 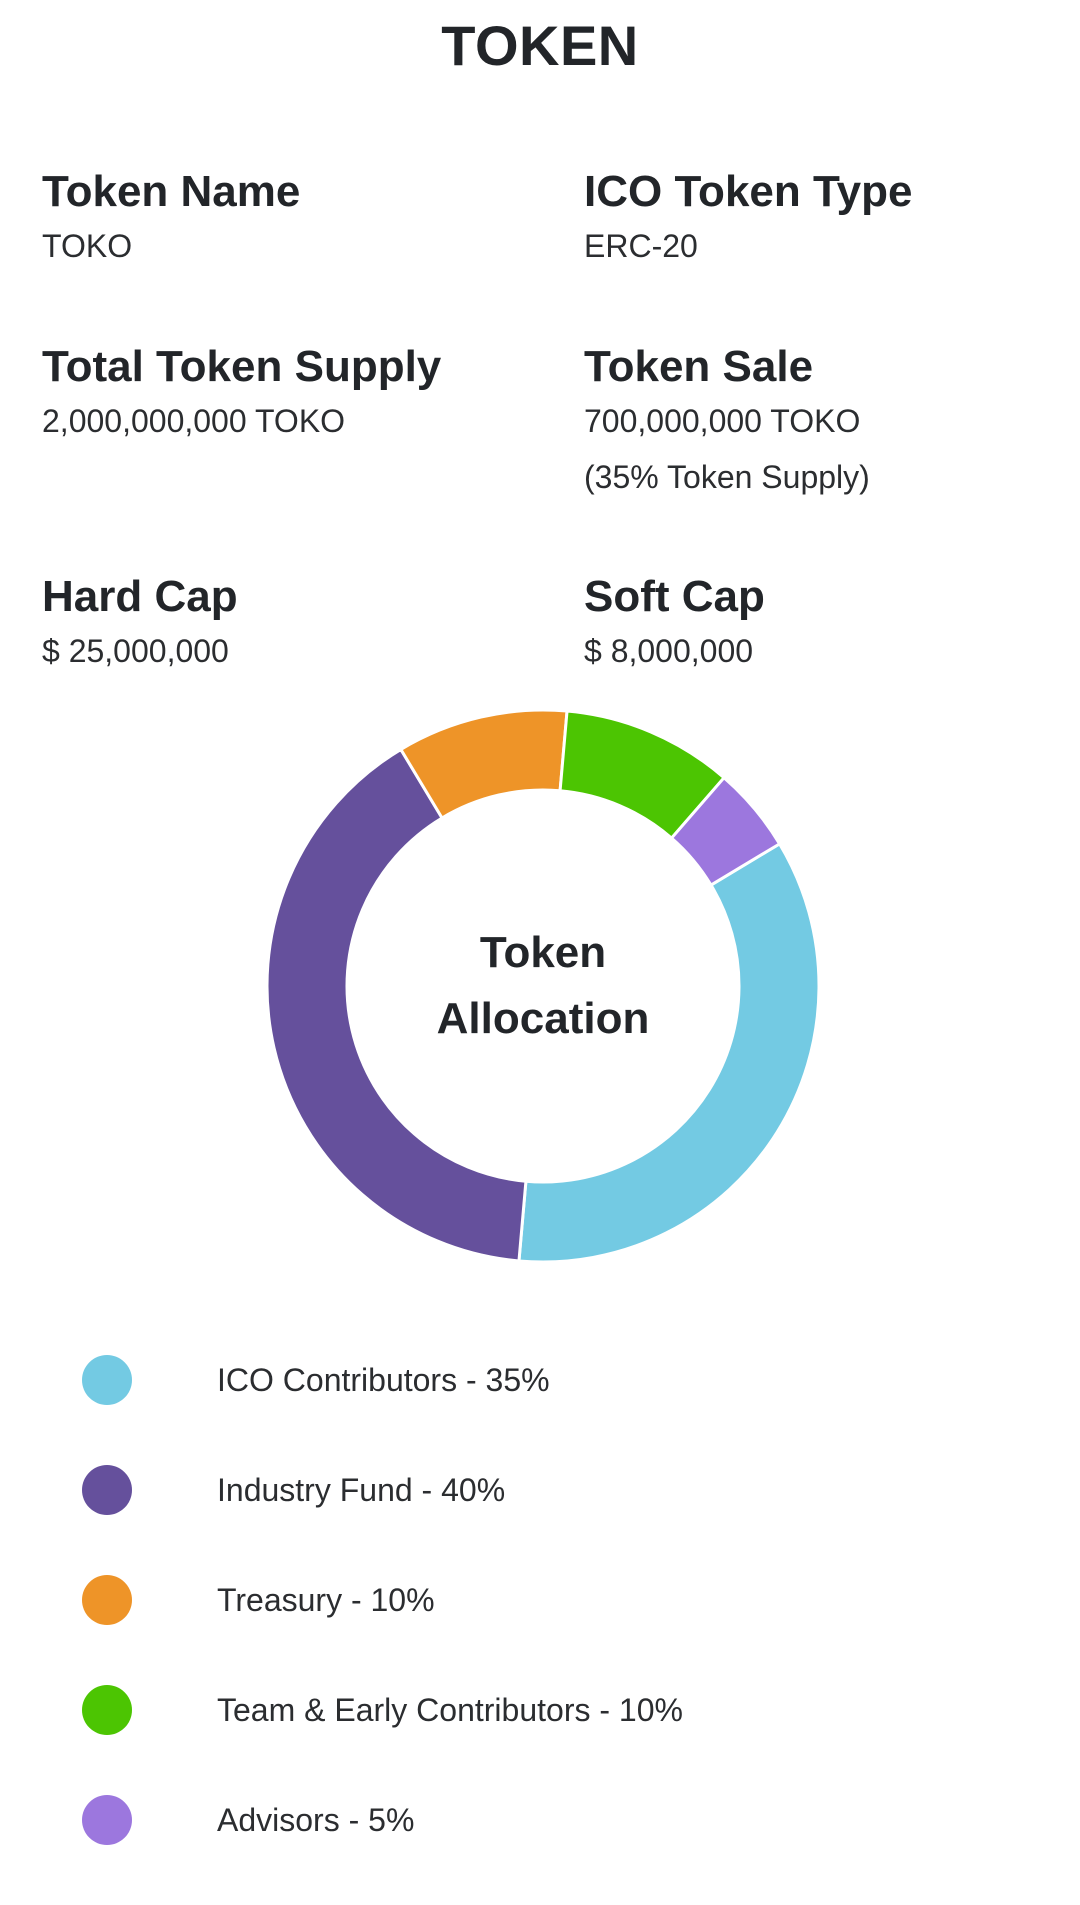 What do you see at coordinates (383, 1380) in the screenshot?
I see `legend-label: ICO Contributors - 35%` at bounding box center [383, 1380].